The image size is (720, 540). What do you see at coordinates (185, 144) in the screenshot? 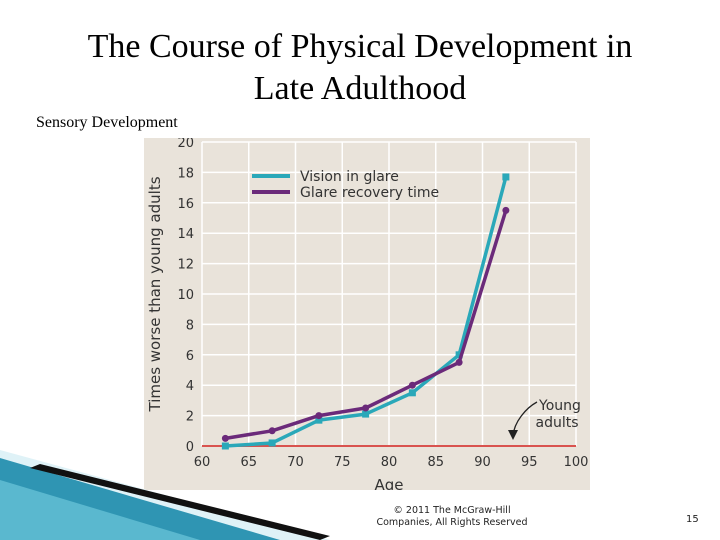
I see `y-tick-label: 20` at bounding box center [185, 144].